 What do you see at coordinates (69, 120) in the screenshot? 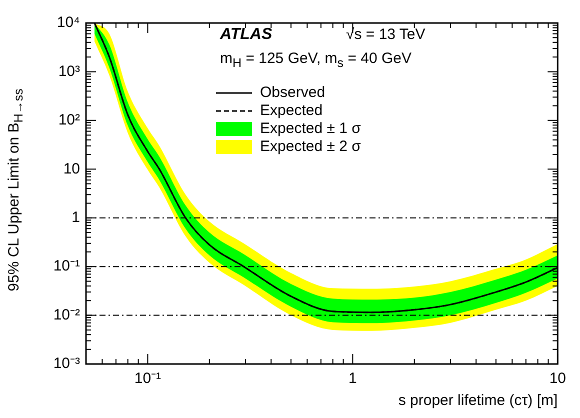
I see `y-tick-label: 10²` at bounding box center [69, 120].